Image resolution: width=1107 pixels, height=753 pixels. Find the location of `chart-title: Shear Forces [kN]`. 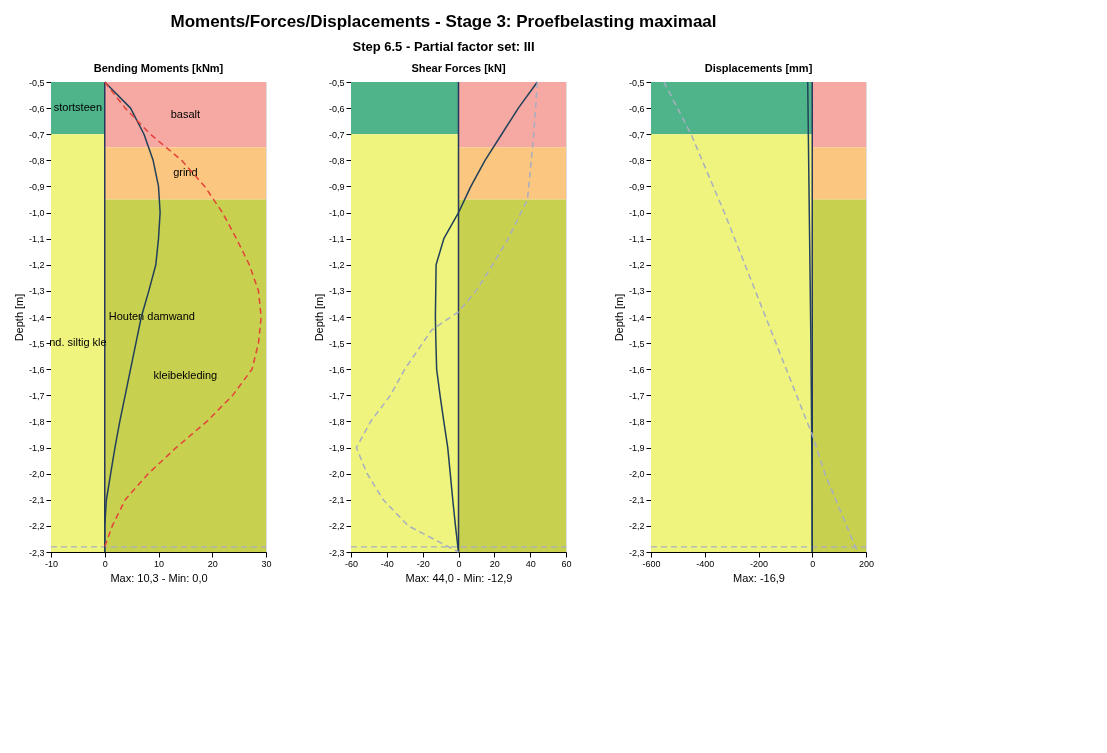

chart-title: Shear Forces [kN] is located at coordinates (458, 68).